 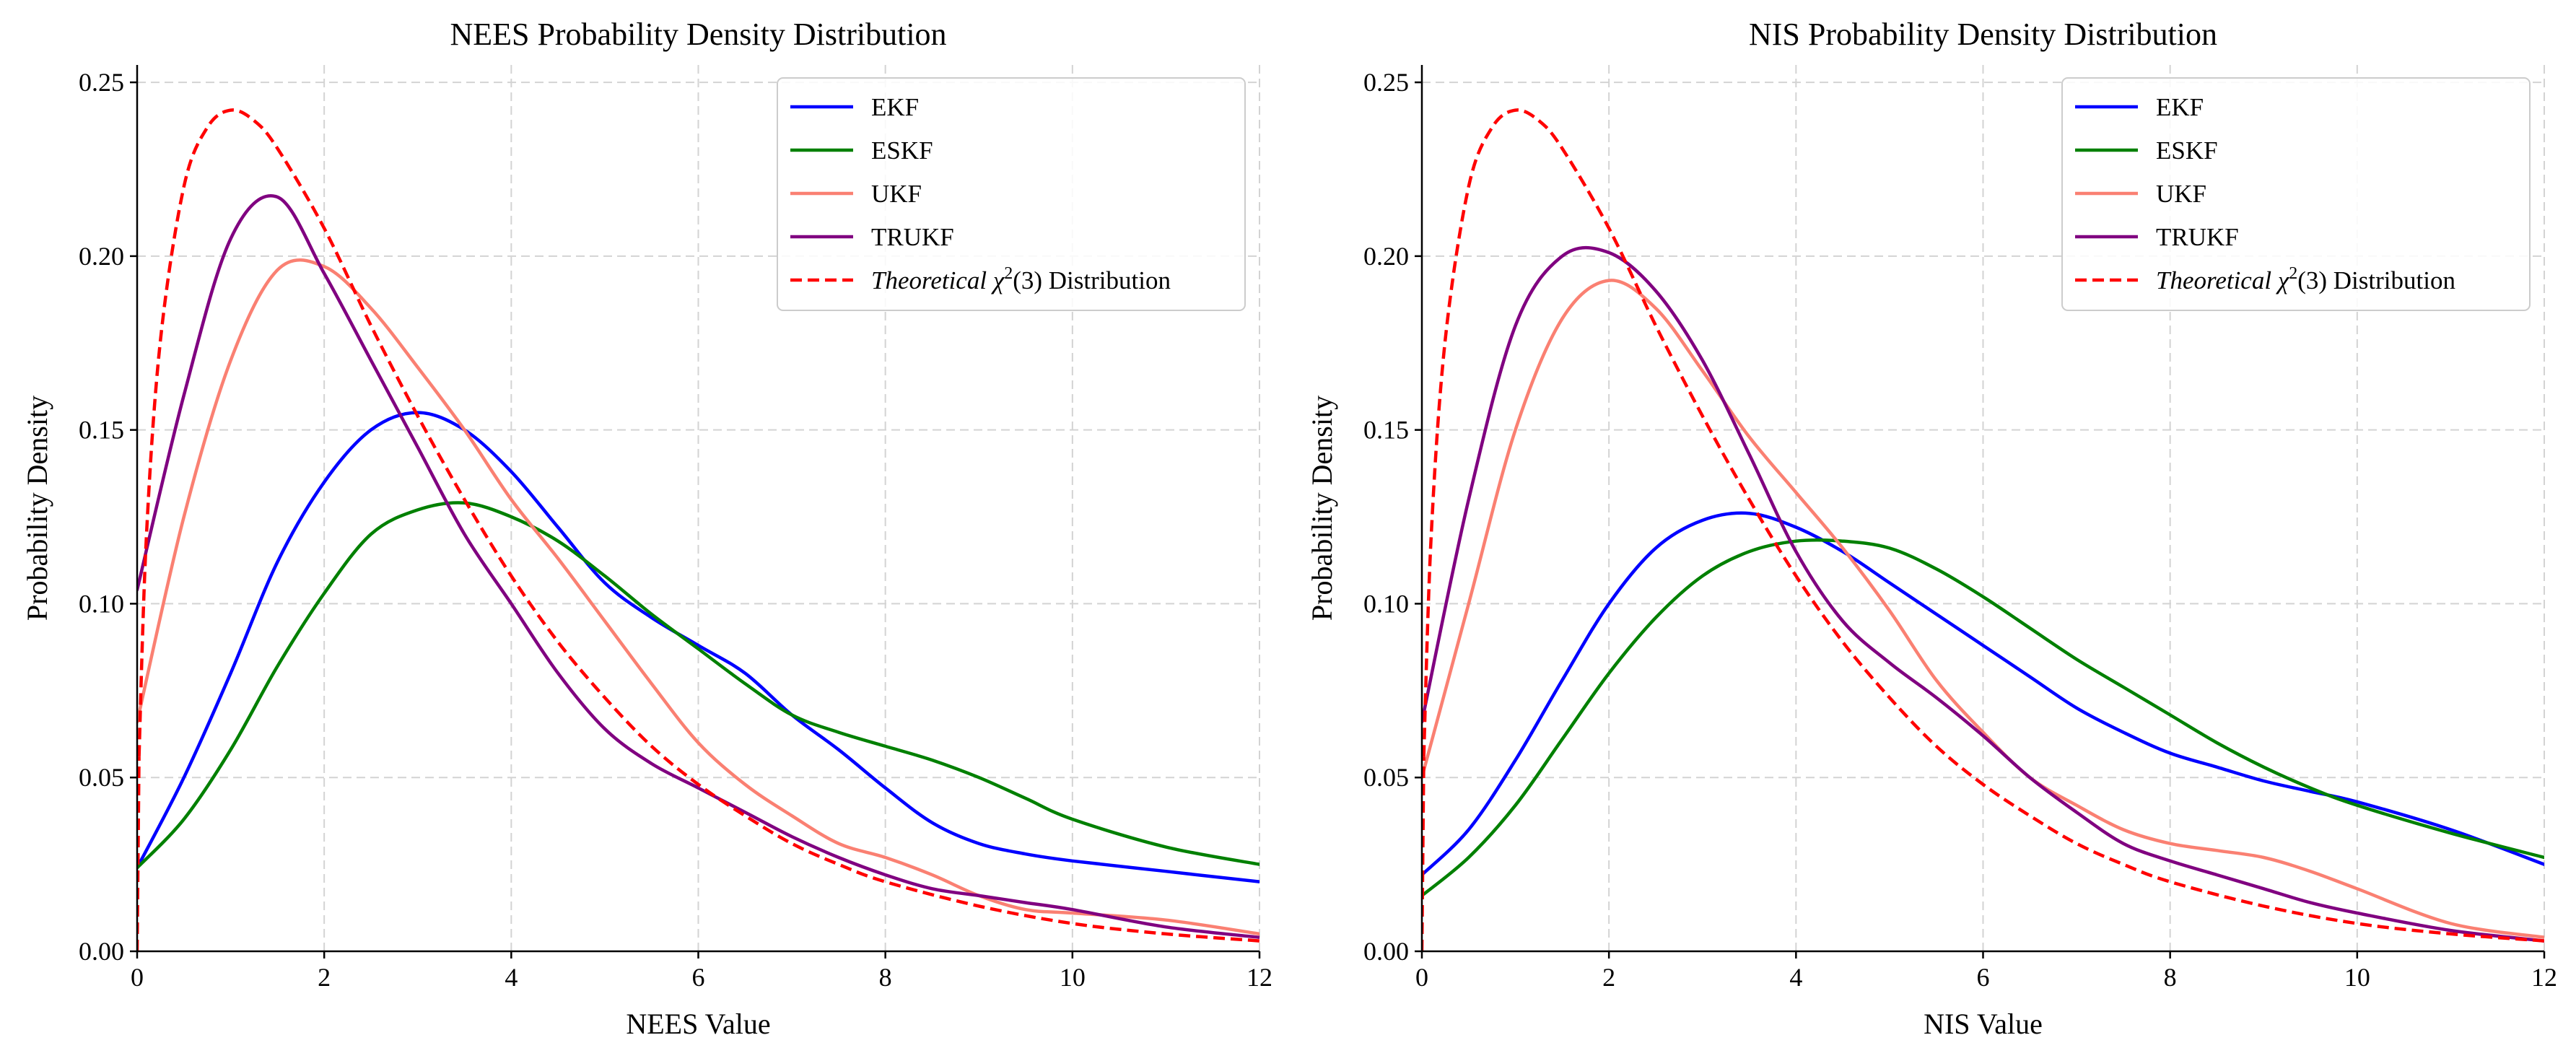 What do you see at coordinates (1983, 718) in the screenshot?
I see `series-line-eskf` at bounding box center [1983, 718].